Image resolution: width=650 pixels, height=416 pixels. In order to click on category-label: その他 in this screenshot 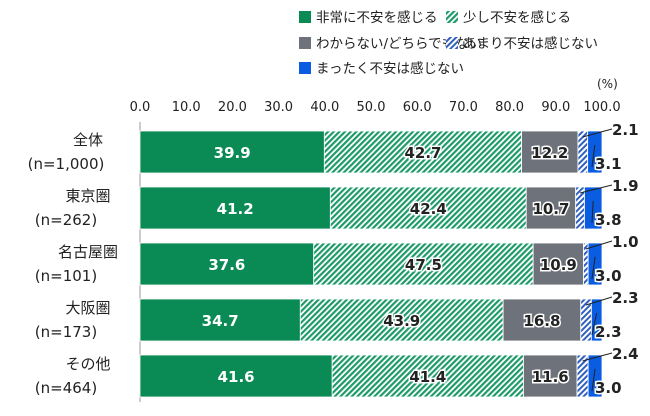, I will do `click(87, 364)`.